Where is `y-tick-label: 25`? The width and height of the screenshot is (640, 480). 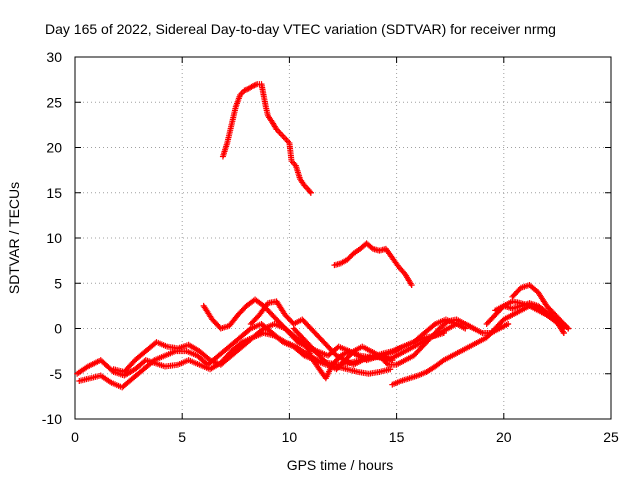
y-tick-label: 25 is located at coordinates (54, 102).